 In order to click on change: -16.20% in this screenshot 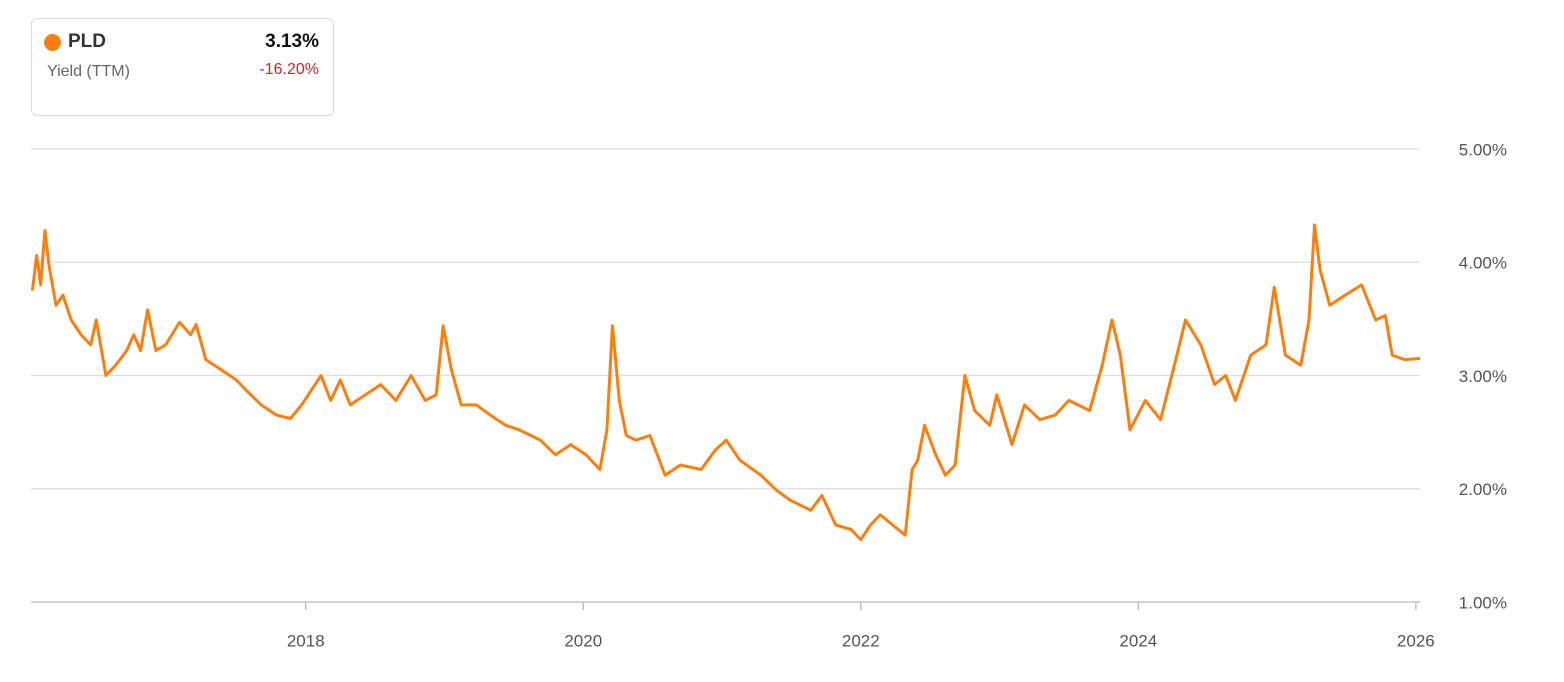, I will do `click(289, 69)`.